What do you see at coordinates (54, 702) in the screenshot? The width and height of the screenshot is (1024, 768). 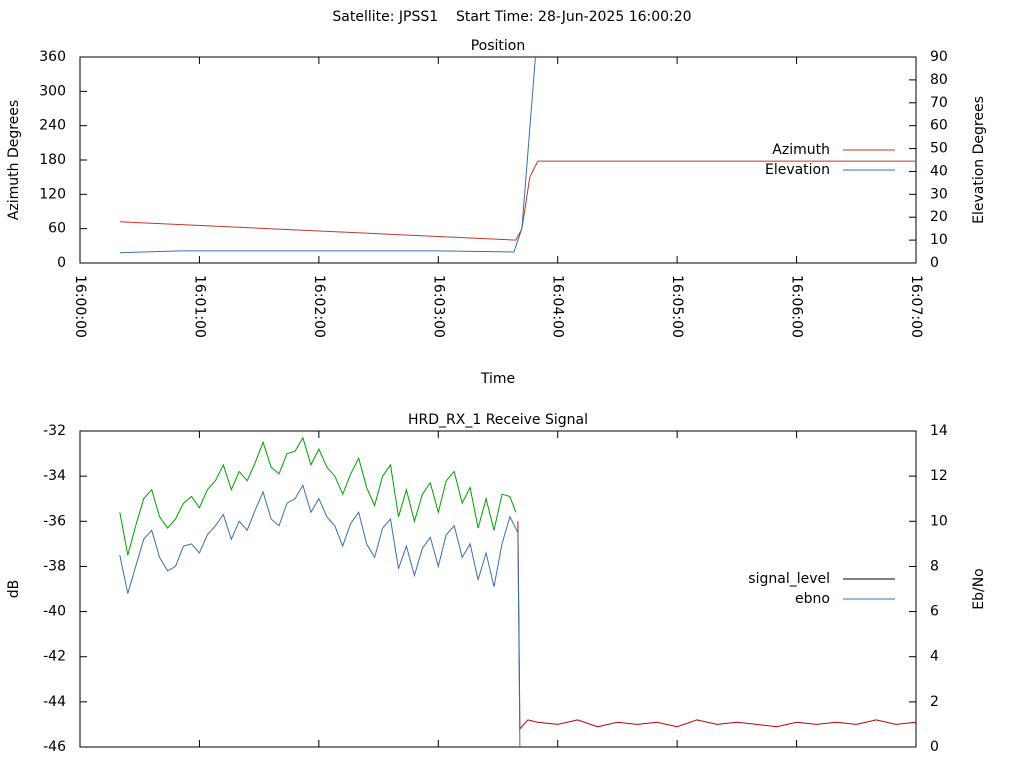 I see `y-tick-label: -44` at bounding box center [54, 702].